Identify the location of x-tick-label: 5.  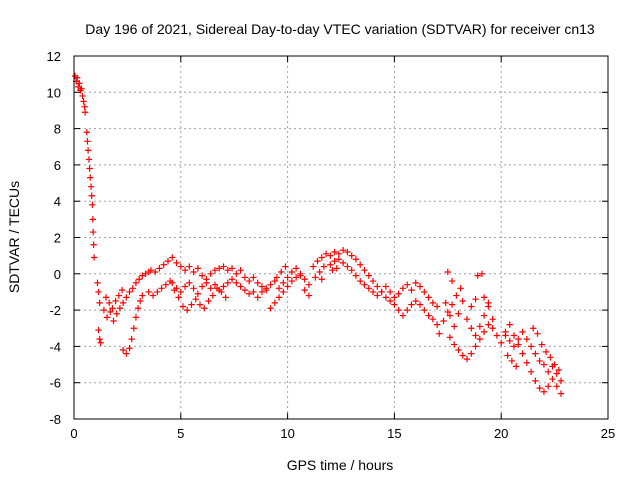
(180, 433).